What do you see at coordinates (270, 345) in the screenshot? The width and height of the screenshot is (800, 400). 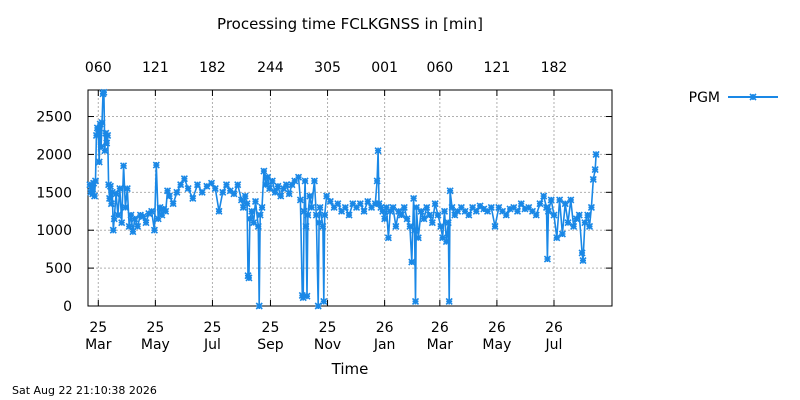 I see `x-tick-label-month: Sep` at bounding box center [270, 345].